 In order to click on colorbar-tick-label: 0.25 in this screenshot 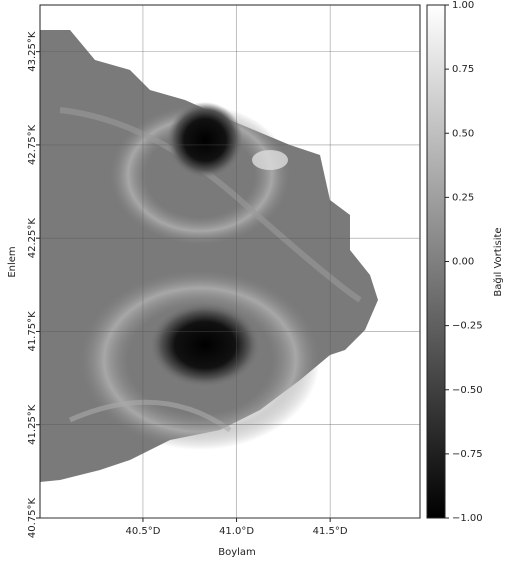, I will do `click(463, 197)`.